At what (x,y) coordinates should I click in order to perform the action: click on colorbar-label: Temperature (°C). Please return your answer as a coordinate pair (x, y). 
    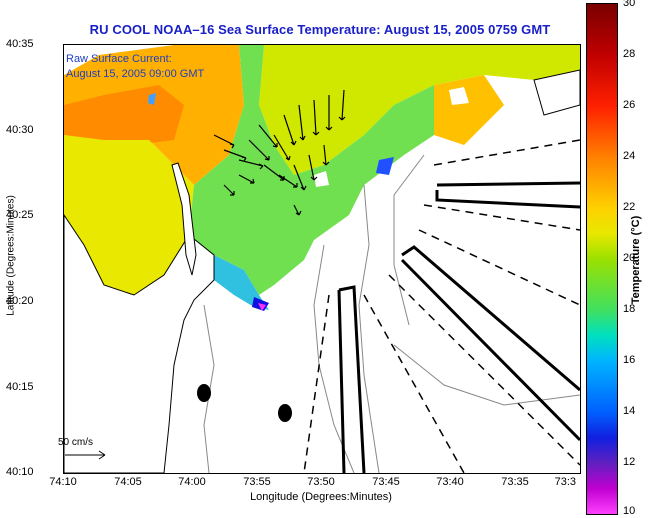
    Looking at the image, I should click on (636, 260).